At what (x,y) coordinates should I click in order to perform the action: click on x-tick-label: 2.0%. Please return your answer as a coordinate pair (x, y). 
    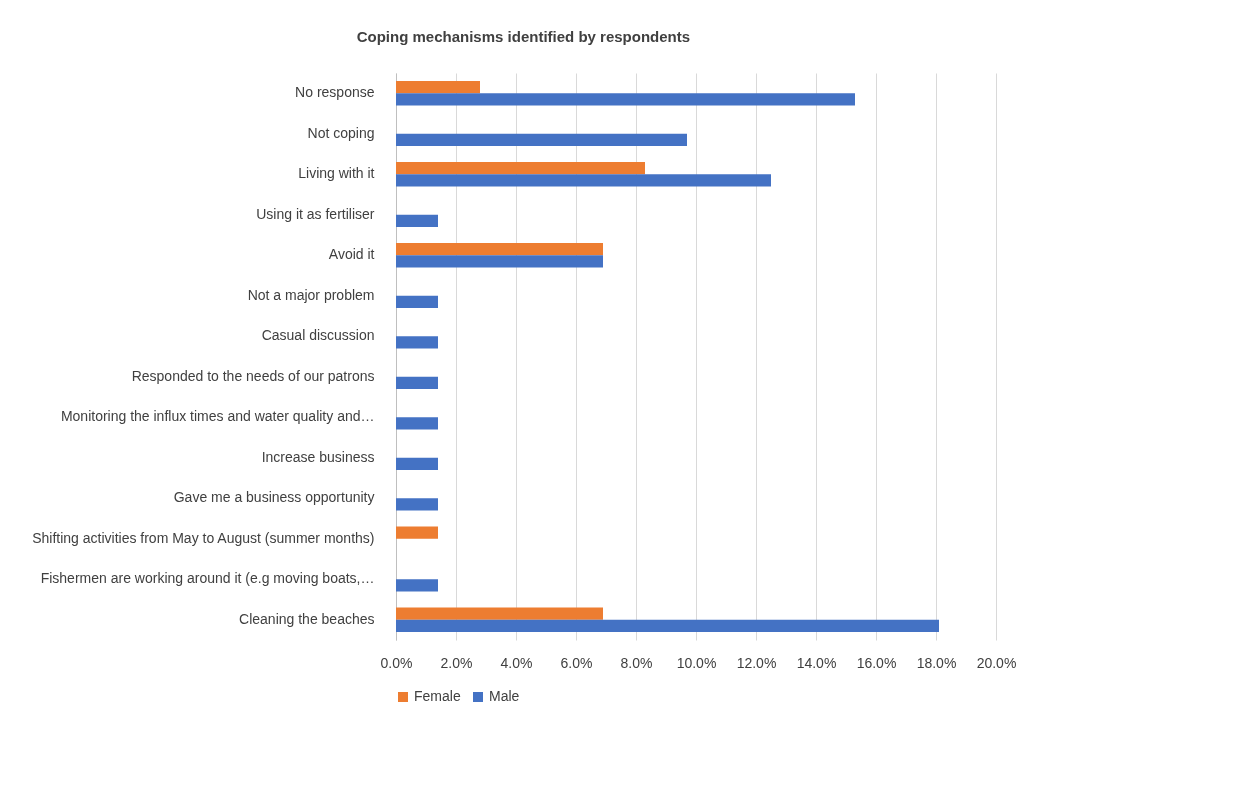
    Looking at the image, I should click on (456, 662).